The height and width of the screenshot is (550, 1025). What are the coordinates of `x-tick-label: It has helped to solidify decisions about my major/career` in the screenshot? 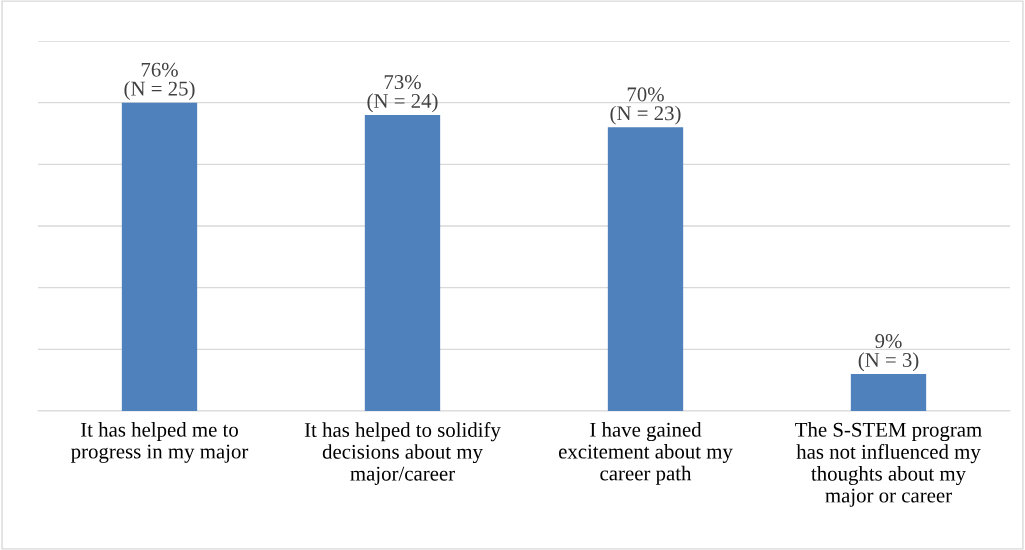 It's located at (402, 453).